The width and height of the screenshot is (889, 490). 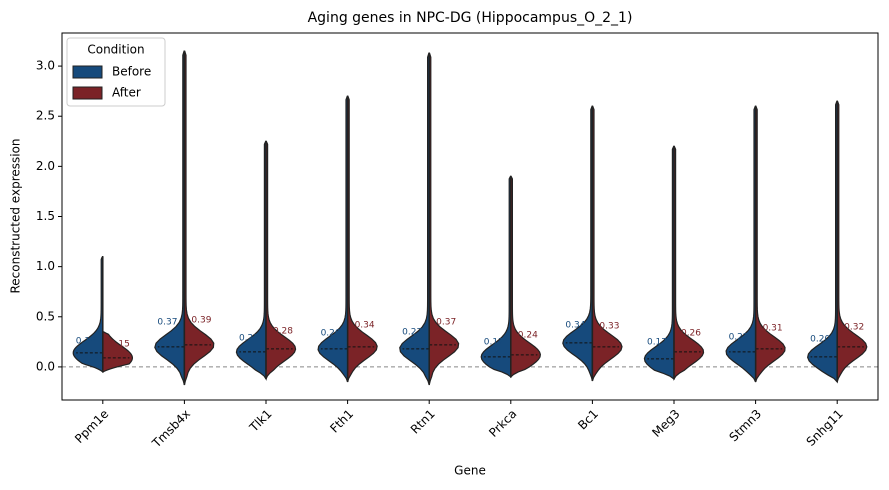 I want to click on legend-label: Before, so click(x=131, y=72).